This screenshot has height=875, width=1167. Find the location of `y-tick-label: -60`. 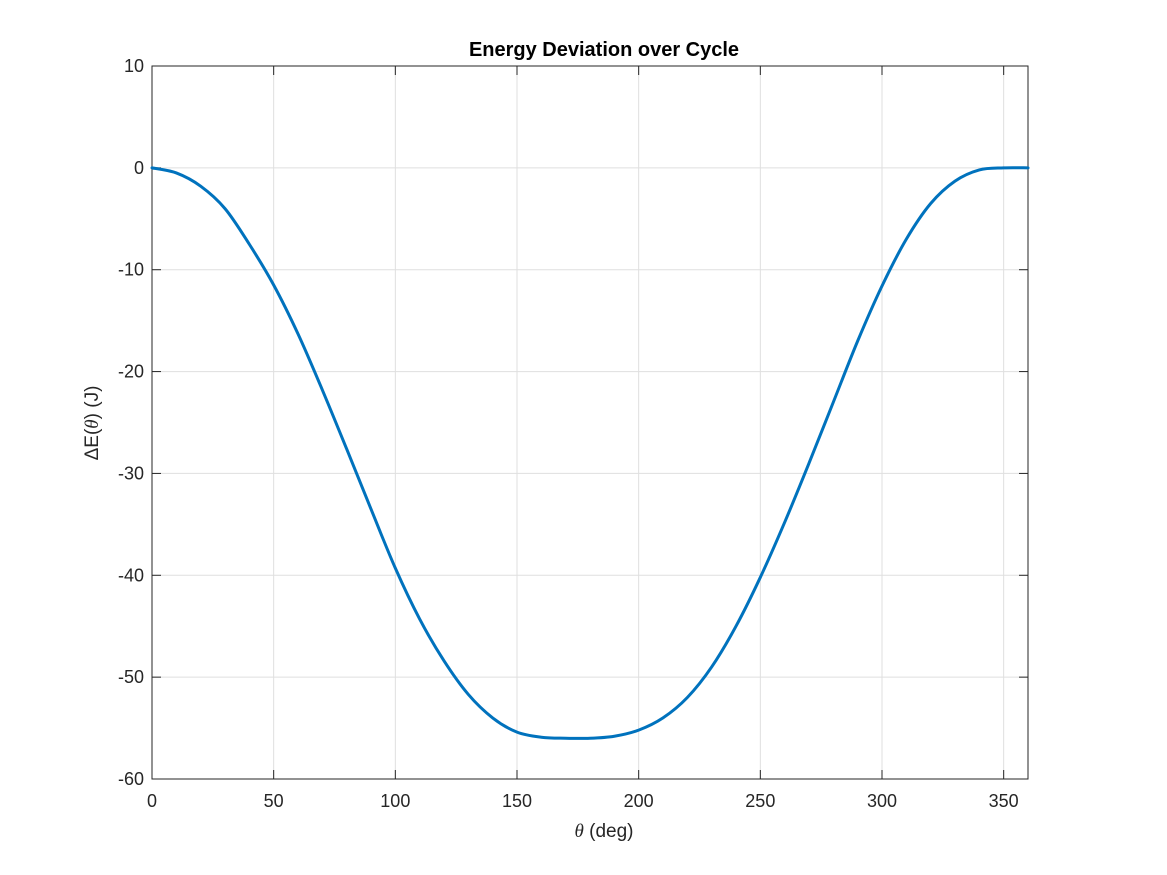

y-tick-label: -60 is located at coordinates (131, 779).